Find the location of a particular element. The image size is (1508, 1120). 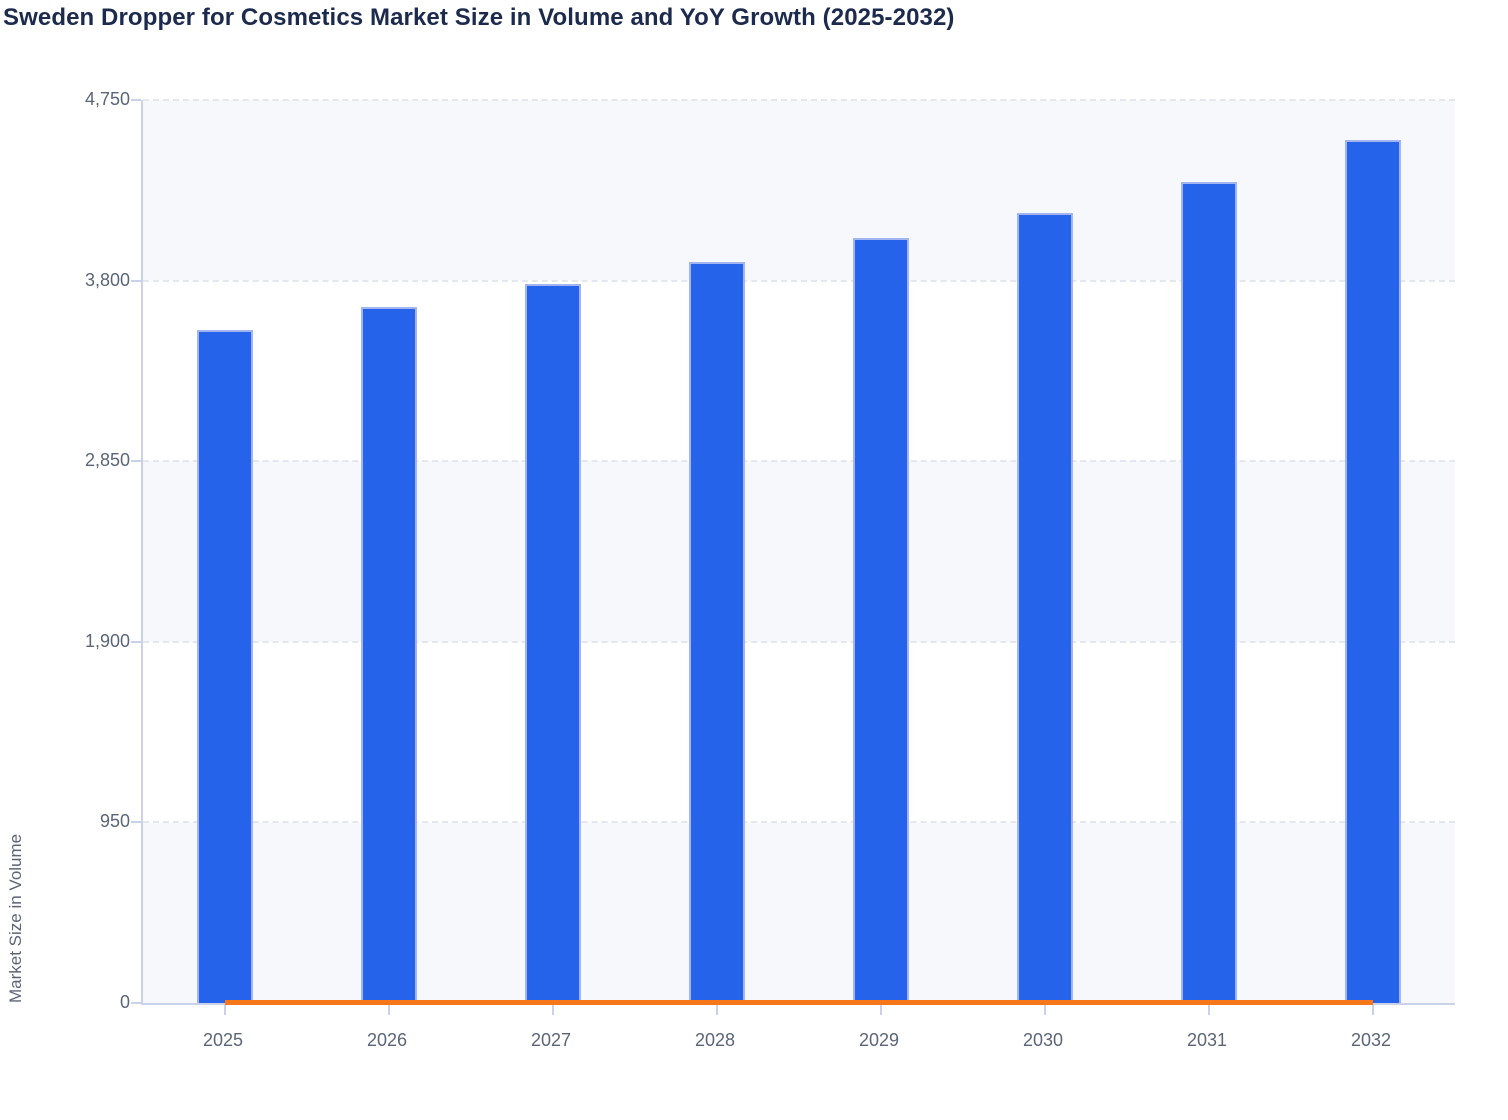

gridline-4,750 is located at coordinates (799, 100).